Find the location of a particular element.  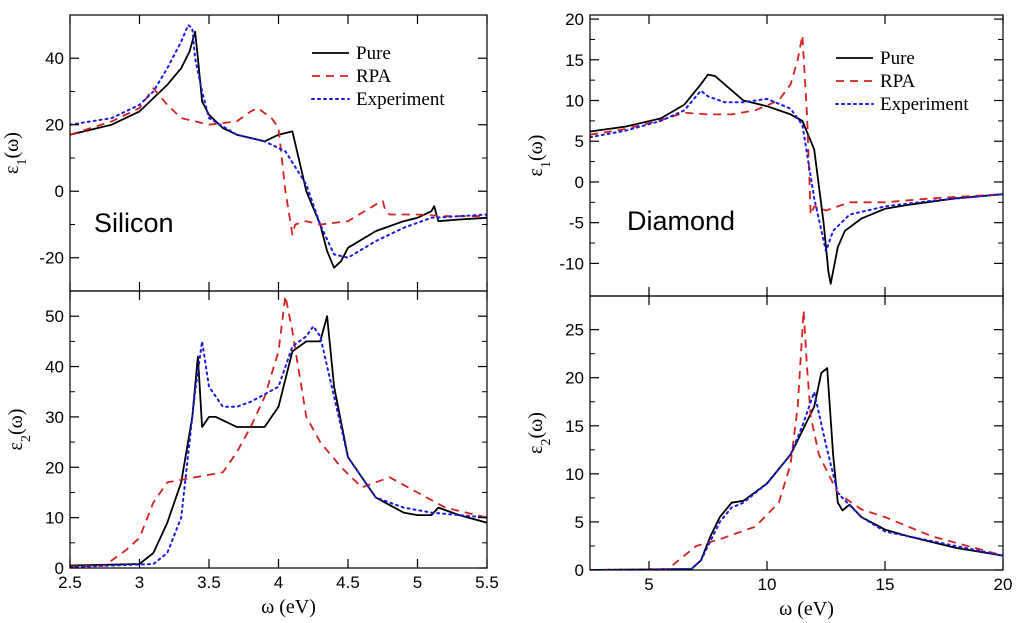

material-label: Silicon is located at coordinates (134, 223).